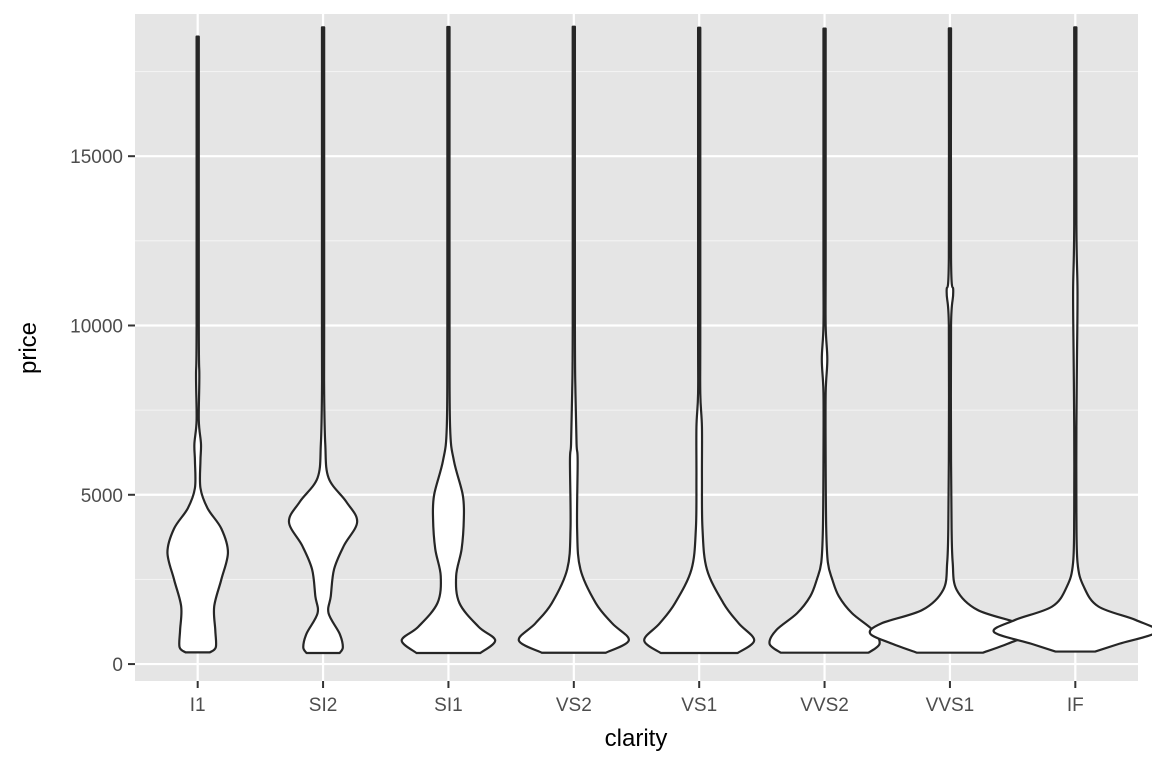 This screenshot has height=768, width=1152. What do you see at coordinates (198, 344) in the screenshot?
I see `violin-i1` at bounding box center [198, 344].